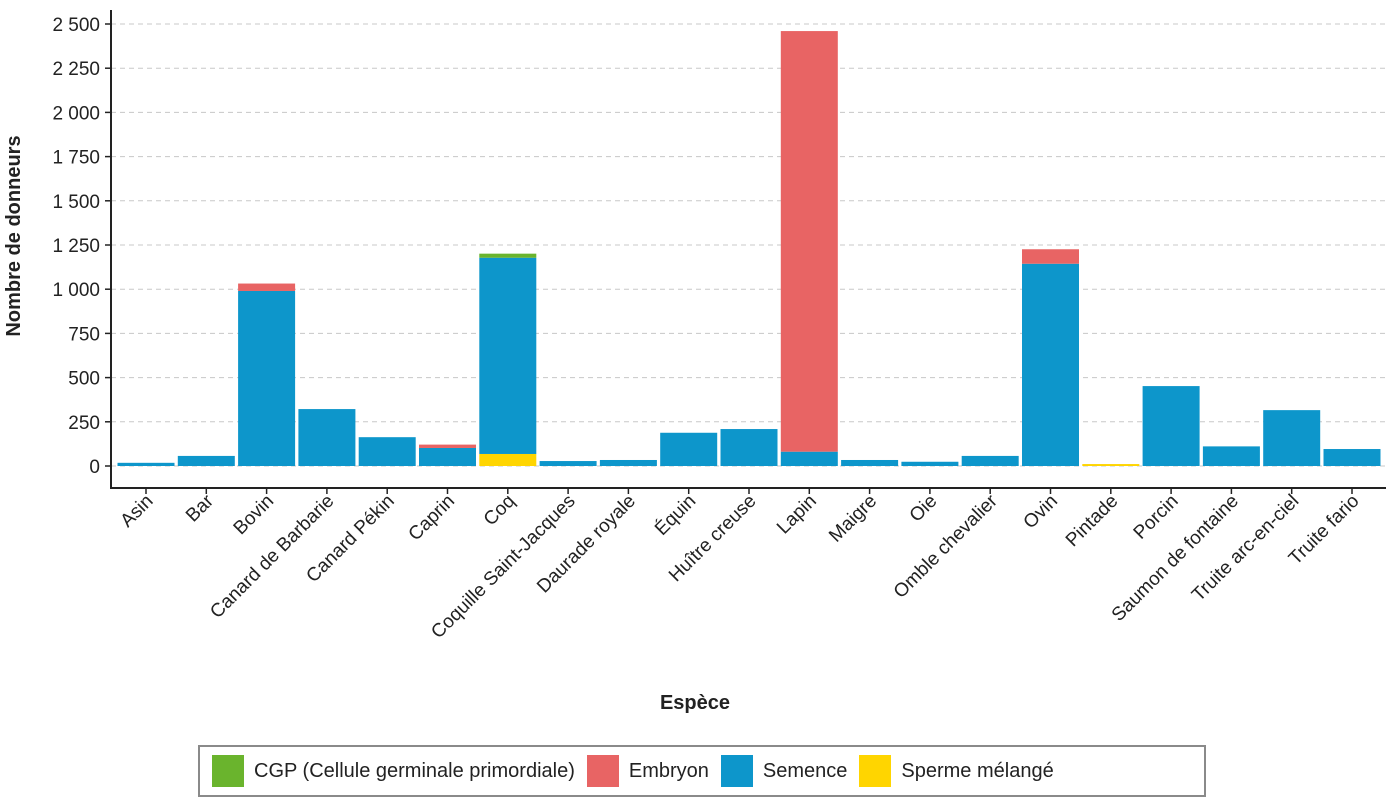 This screenshot has width=1387, height=800. What do you see at coordinates (94, 467) in the screenshot?
I see `y-tick-label: 0` at bounding box center [94, 467].